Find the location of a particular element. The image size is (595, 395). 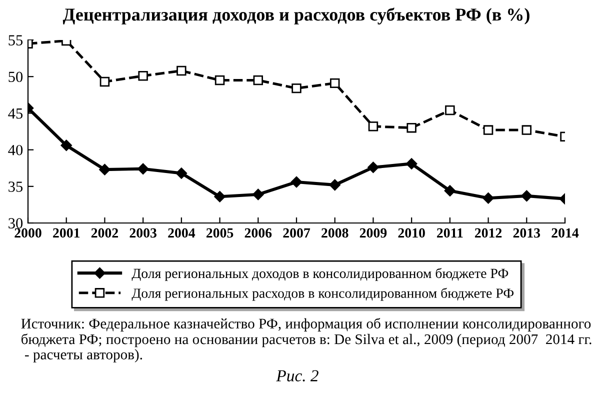

x-tick-label: 2013 is located at coordinates (526, 233).